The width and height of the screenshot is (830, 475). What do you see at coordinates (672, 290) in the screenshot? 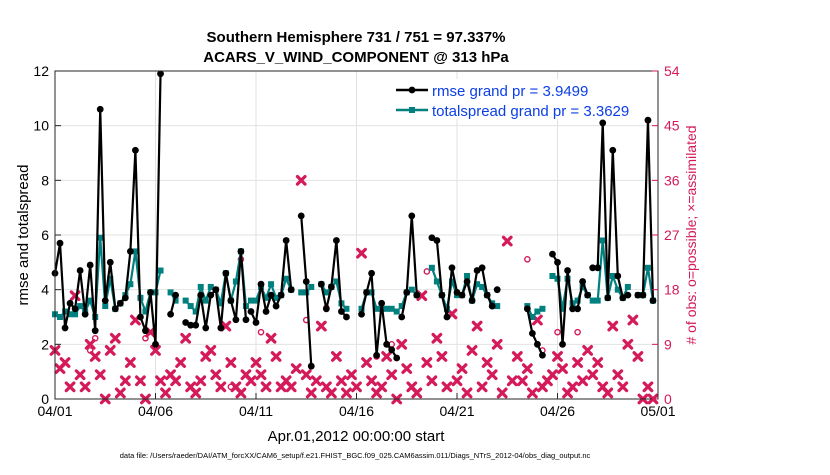
I see `y-right-tick-label: 18` at bounding box center [672, 290].